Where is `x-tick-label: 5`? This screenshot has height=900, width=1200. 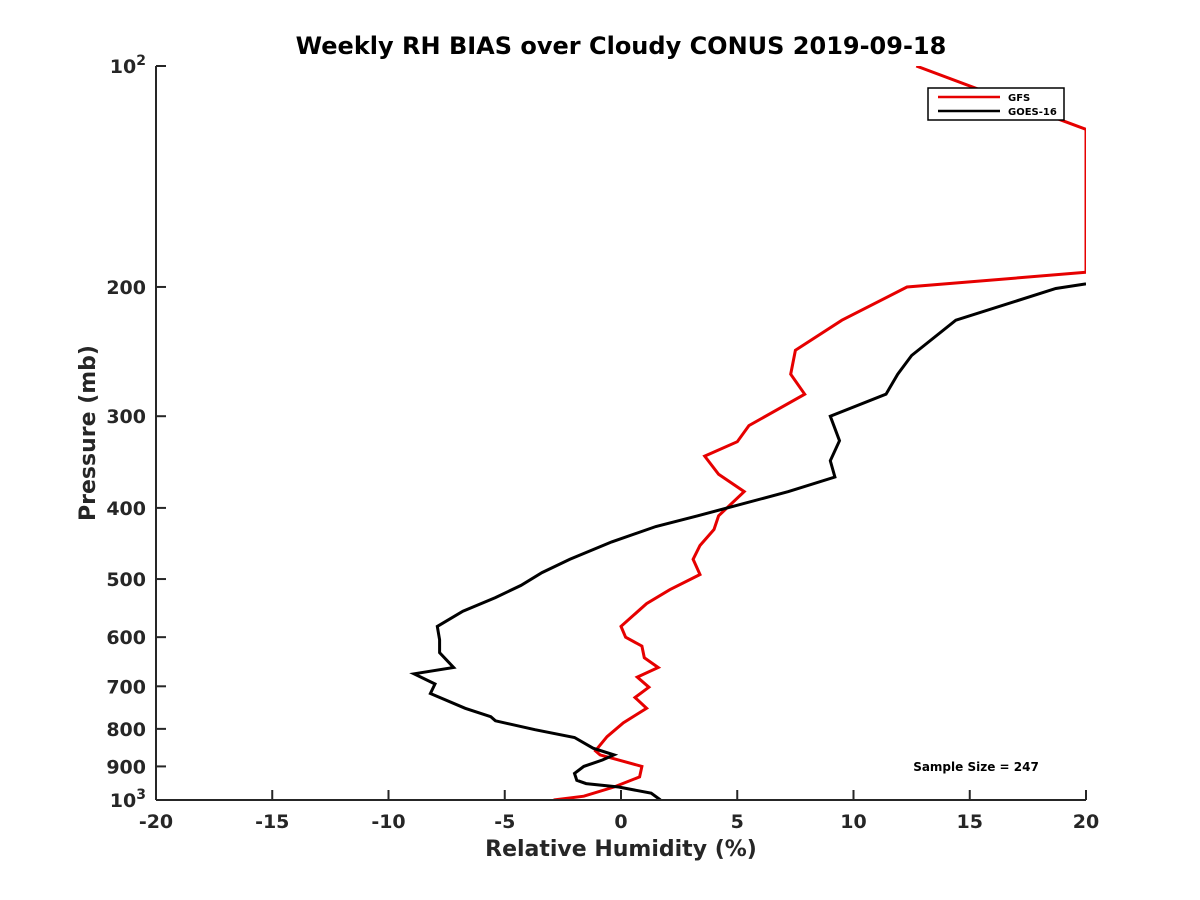 x-tick-label: 5 is located at coordinates (737, 822).